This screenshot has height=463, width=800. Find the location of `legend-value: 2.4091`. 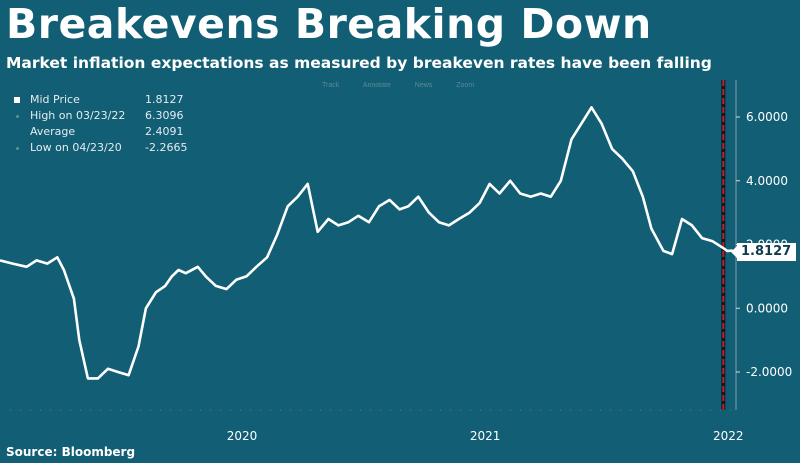

legend-value: 2.4091 is located at coordinates (164, 131).